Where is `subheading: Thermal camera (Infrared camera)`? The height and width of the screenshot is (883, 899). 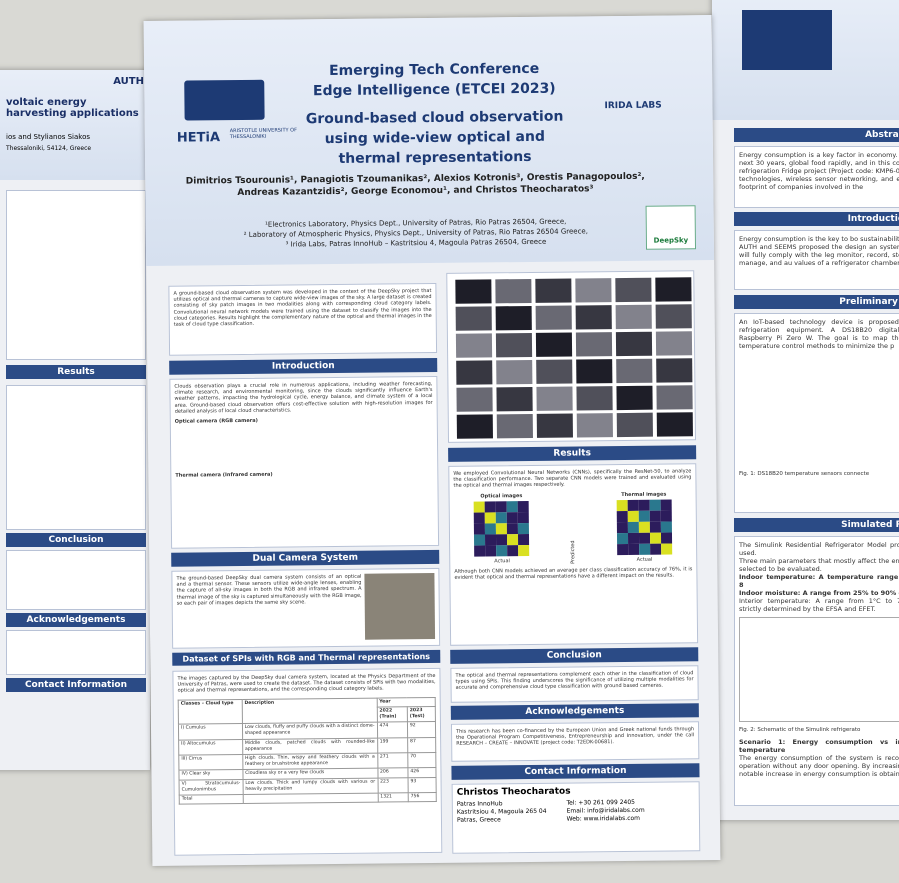
subheading: Thermal camera (Infrared camera) is located at coordinates (224, 475).